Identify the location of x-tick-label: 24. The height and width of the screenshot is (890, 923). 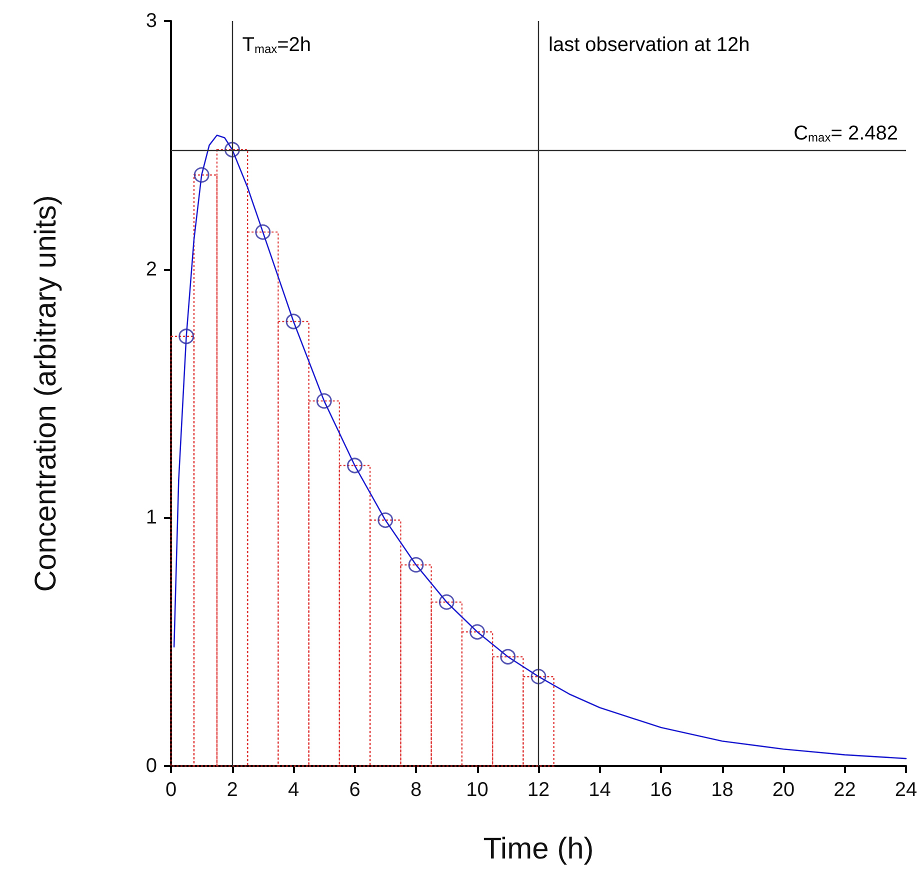
(906, 790).